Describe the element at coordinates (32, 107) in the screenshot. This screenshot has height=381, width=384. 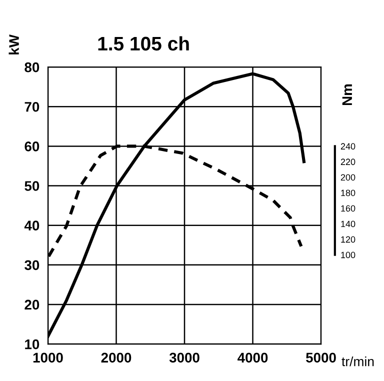
I see `y-tick-label: 70` at that location.